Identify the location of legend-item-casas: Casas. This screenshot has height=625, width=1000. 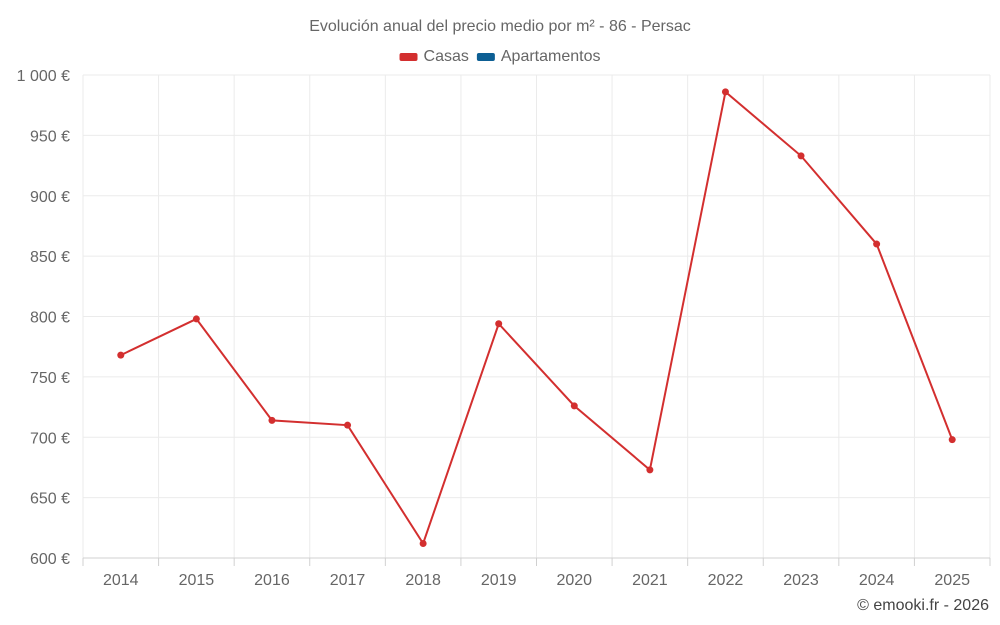
(434, 56).